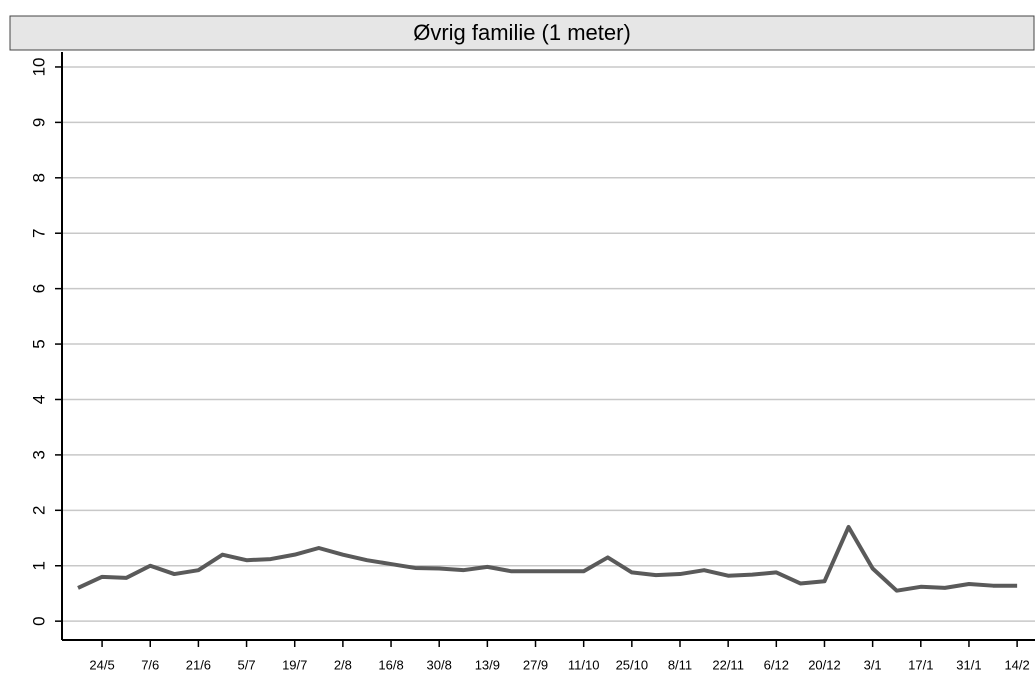  What do you see at coordinates (38, 67) in the screenshot?
I see `y-tick-label: 10` at bounding box center [38, 67].